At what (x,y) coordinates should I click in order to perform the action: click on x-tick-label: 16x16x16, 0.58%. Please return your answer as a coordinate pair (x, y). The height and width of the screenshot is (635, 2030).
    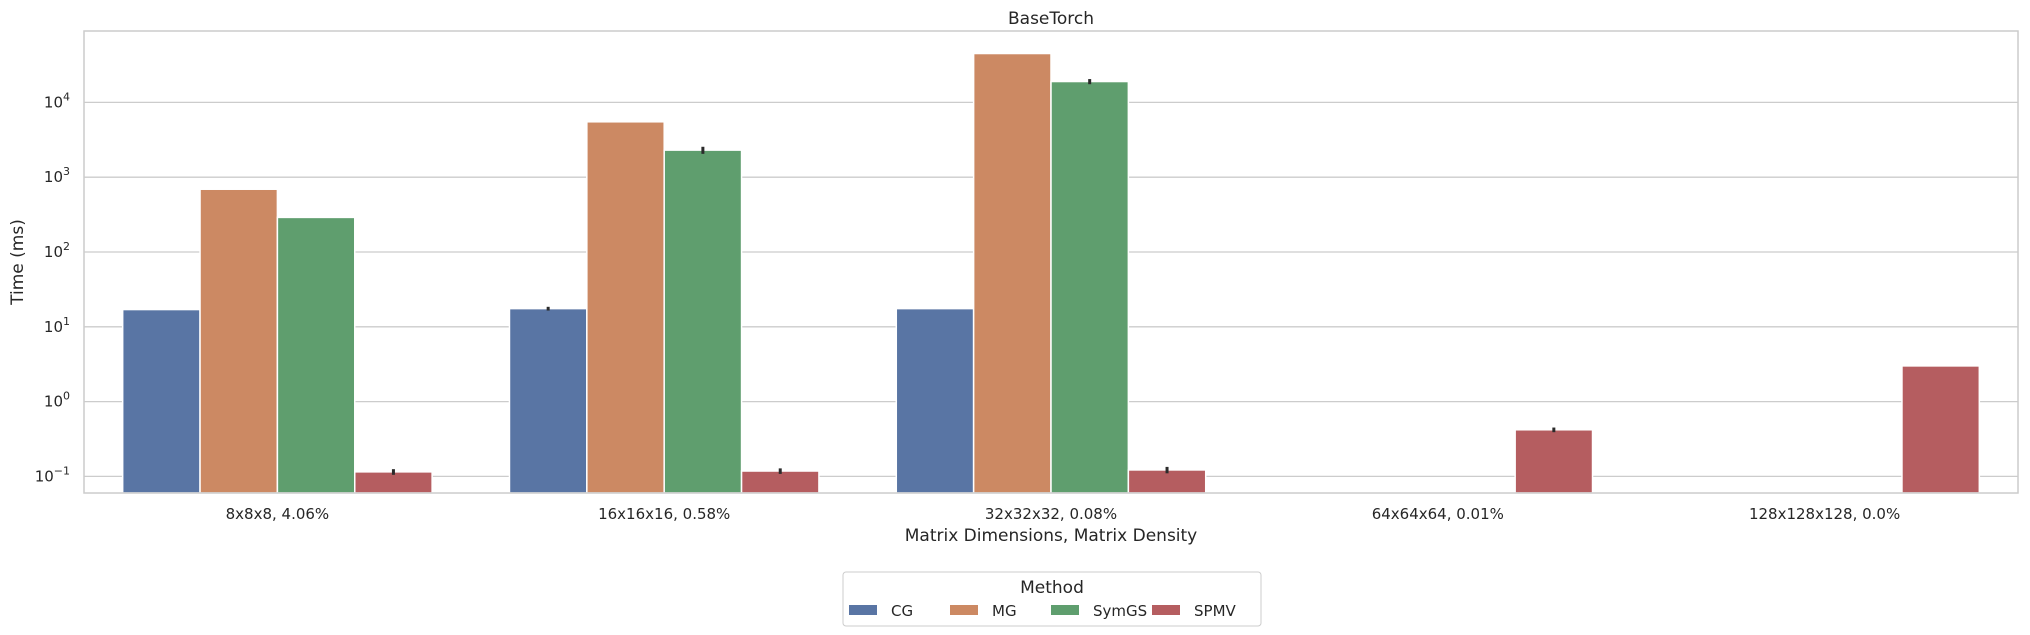
    Looking at the image, I should click on (664, 514).